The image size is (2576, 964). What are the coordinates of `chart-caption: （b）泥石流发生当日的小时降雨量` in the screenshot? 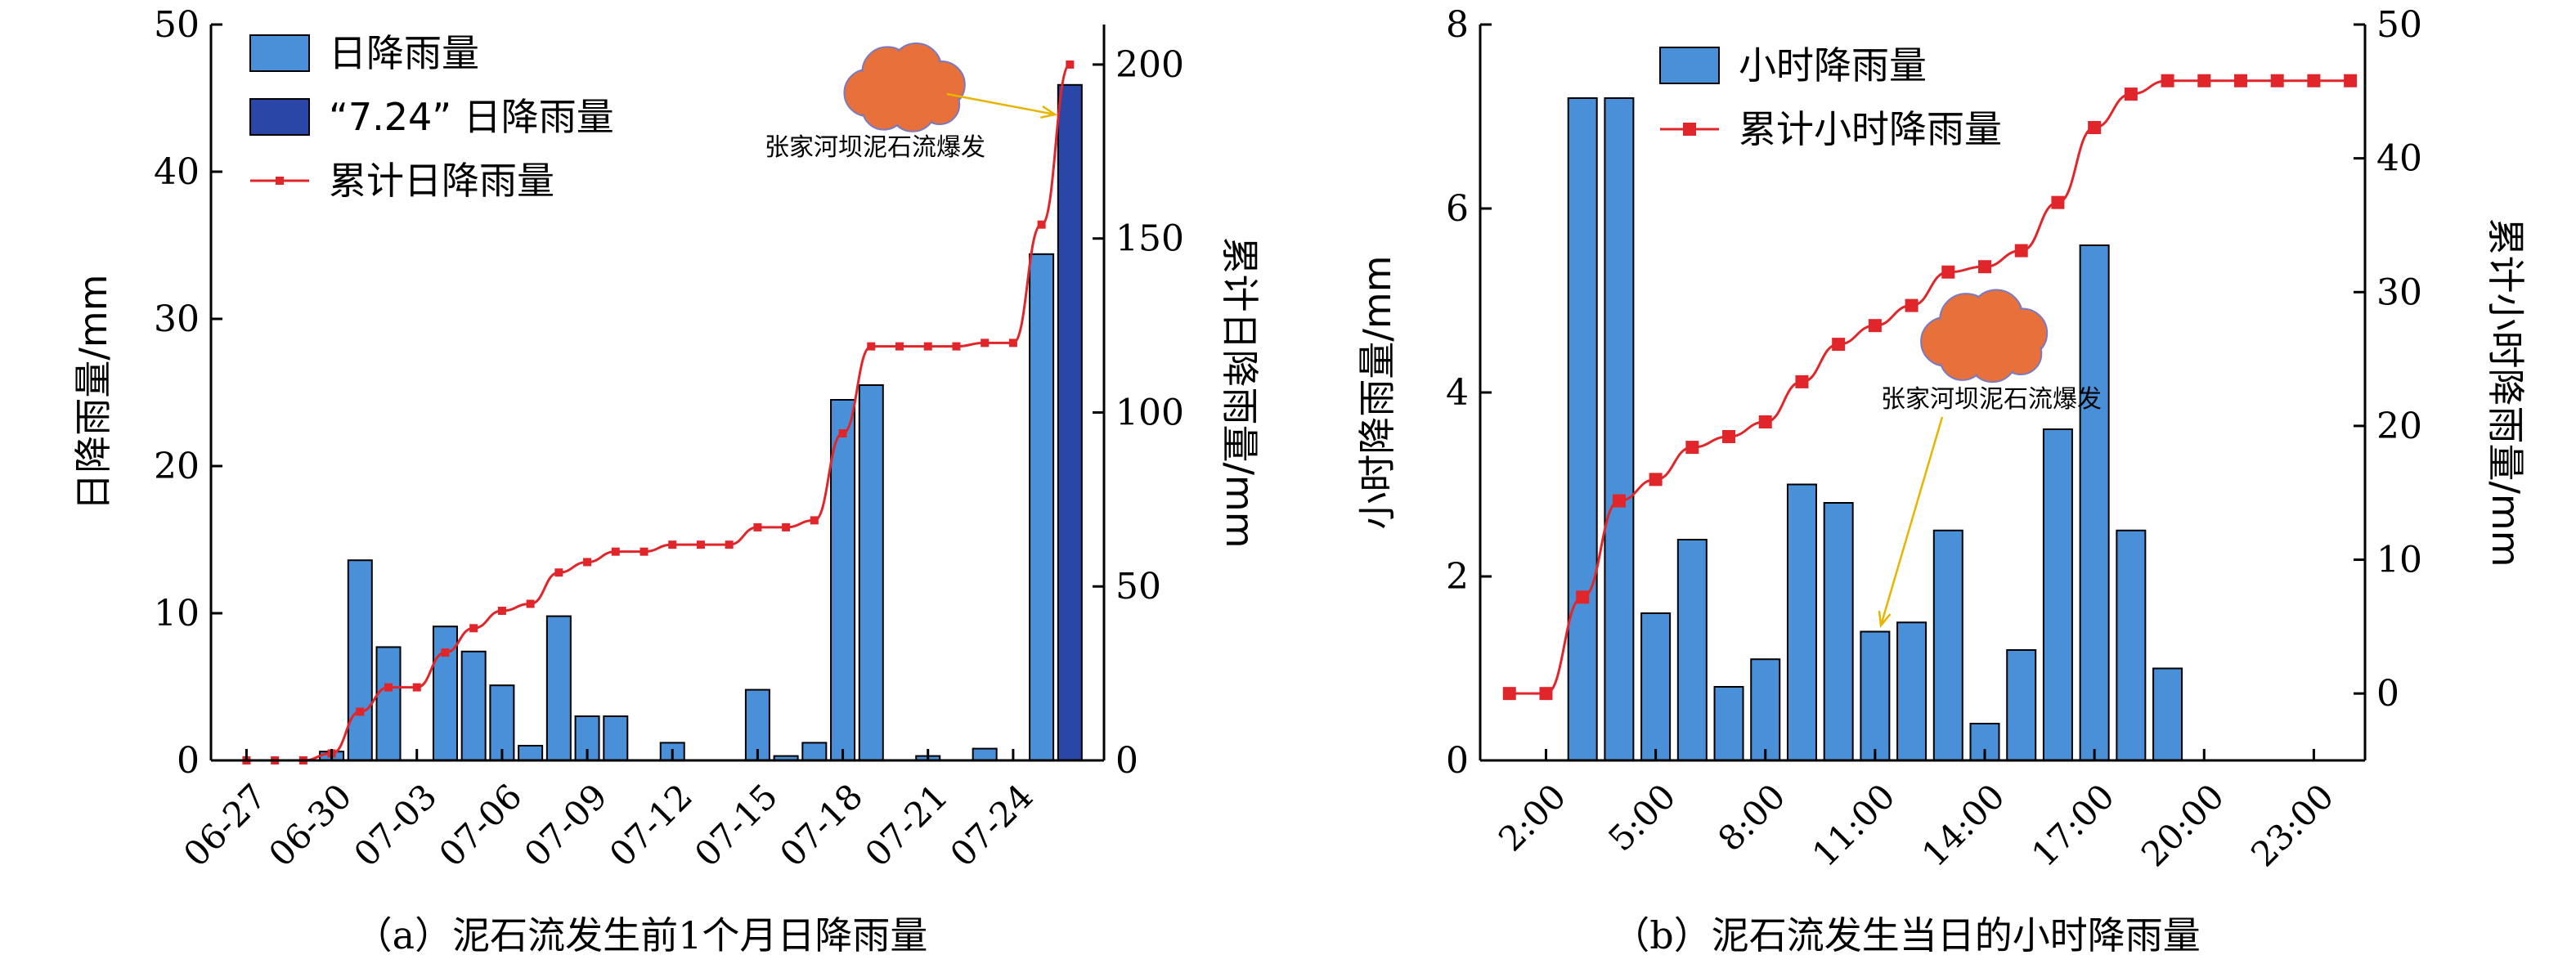 It's located at (1906, 935).